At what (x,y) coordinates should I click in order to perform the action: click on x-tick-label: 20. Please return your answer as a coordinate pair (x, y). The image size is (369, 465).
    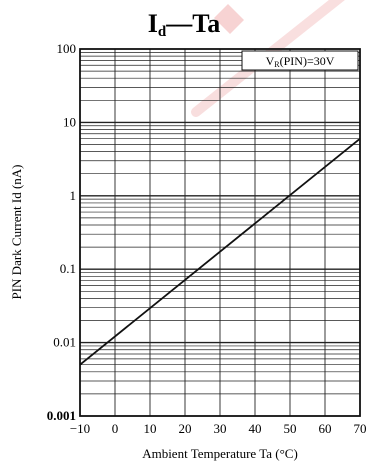
    Looking at the image, I should click on (185, 428).